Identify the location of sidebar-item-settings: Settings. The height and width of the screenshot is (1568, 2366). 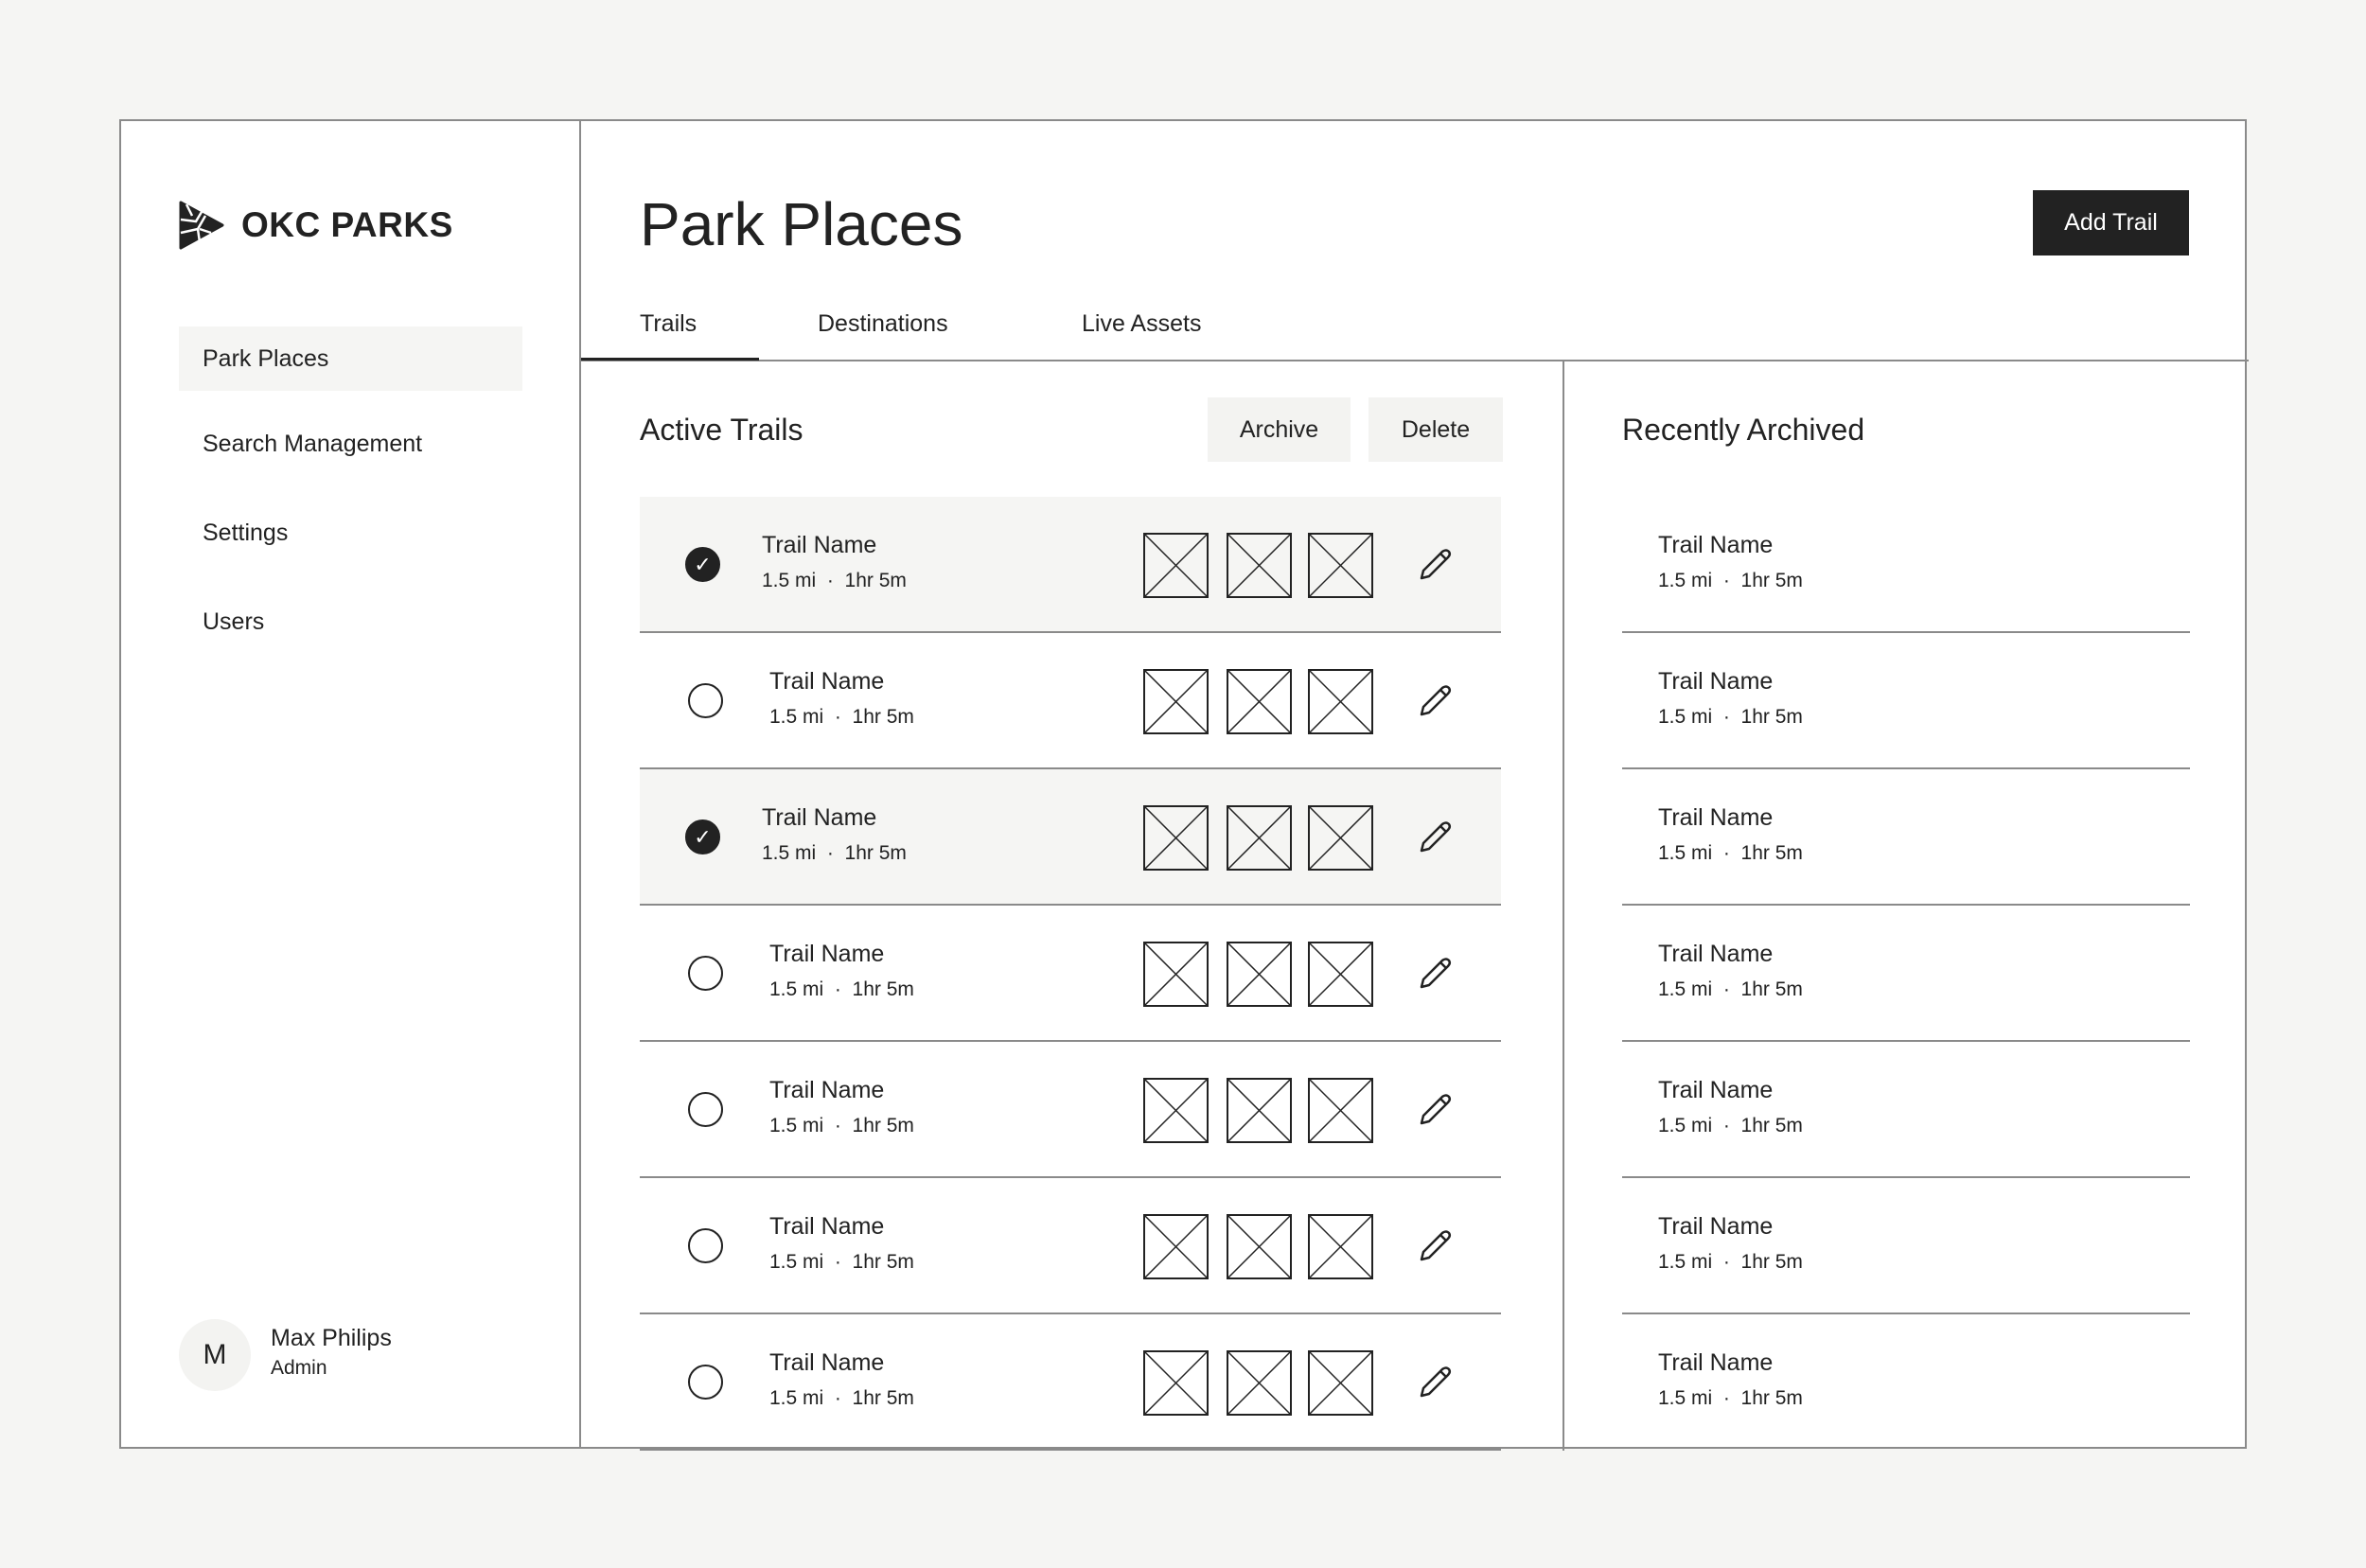
(246, 532).